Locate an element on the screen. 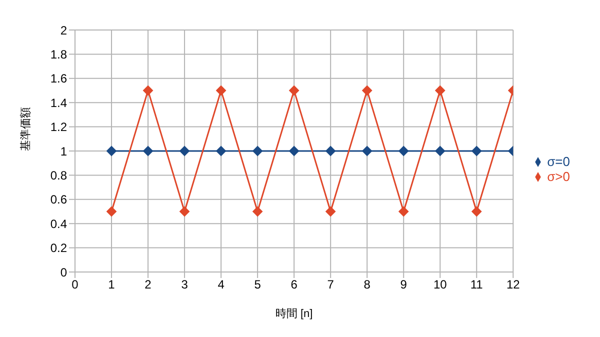 This screenshot has width=600, height=337. x-tick-label: 0 is located at coordinates (75, 285).